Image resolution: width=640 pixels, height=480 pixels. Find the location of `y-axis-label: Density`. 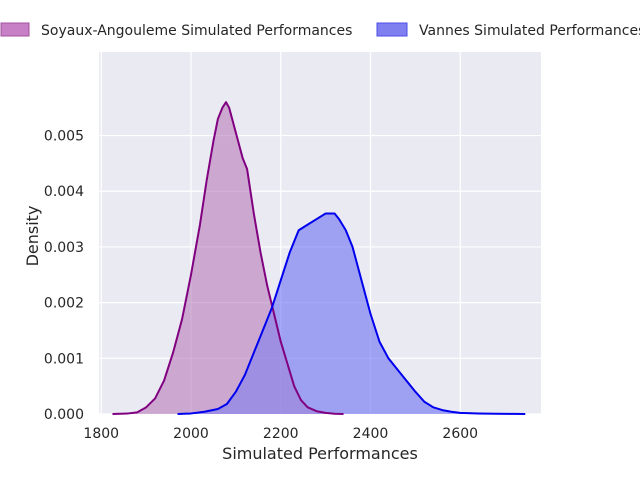

y-axis-label: Density is located at coordinates (32, 236).